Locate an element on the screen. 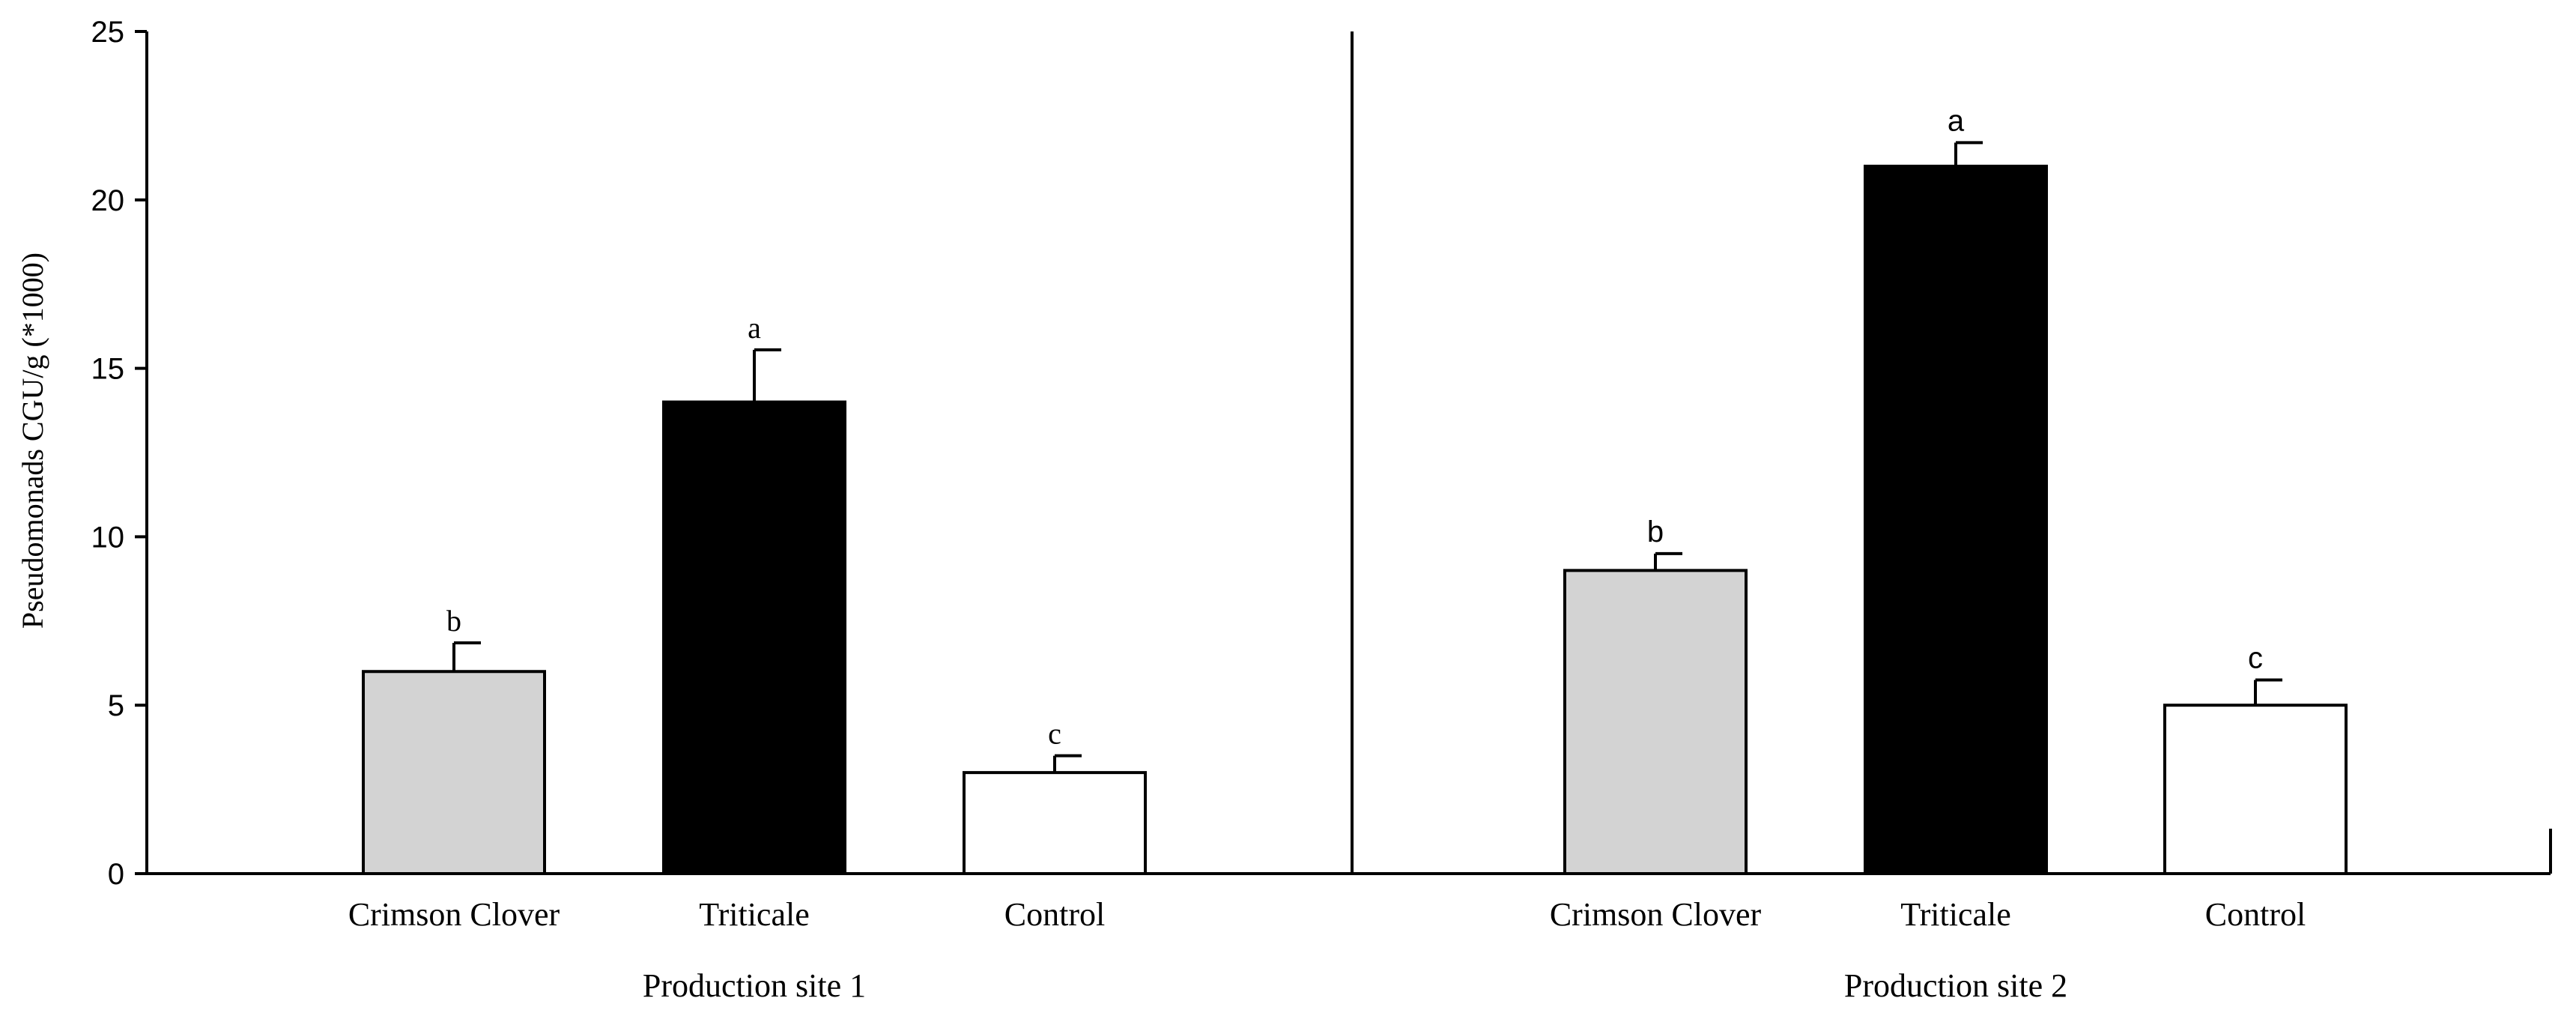 This screenshot has width=2576, height=1010. y-tick-label: 20 is located at coordinates (108, 200).